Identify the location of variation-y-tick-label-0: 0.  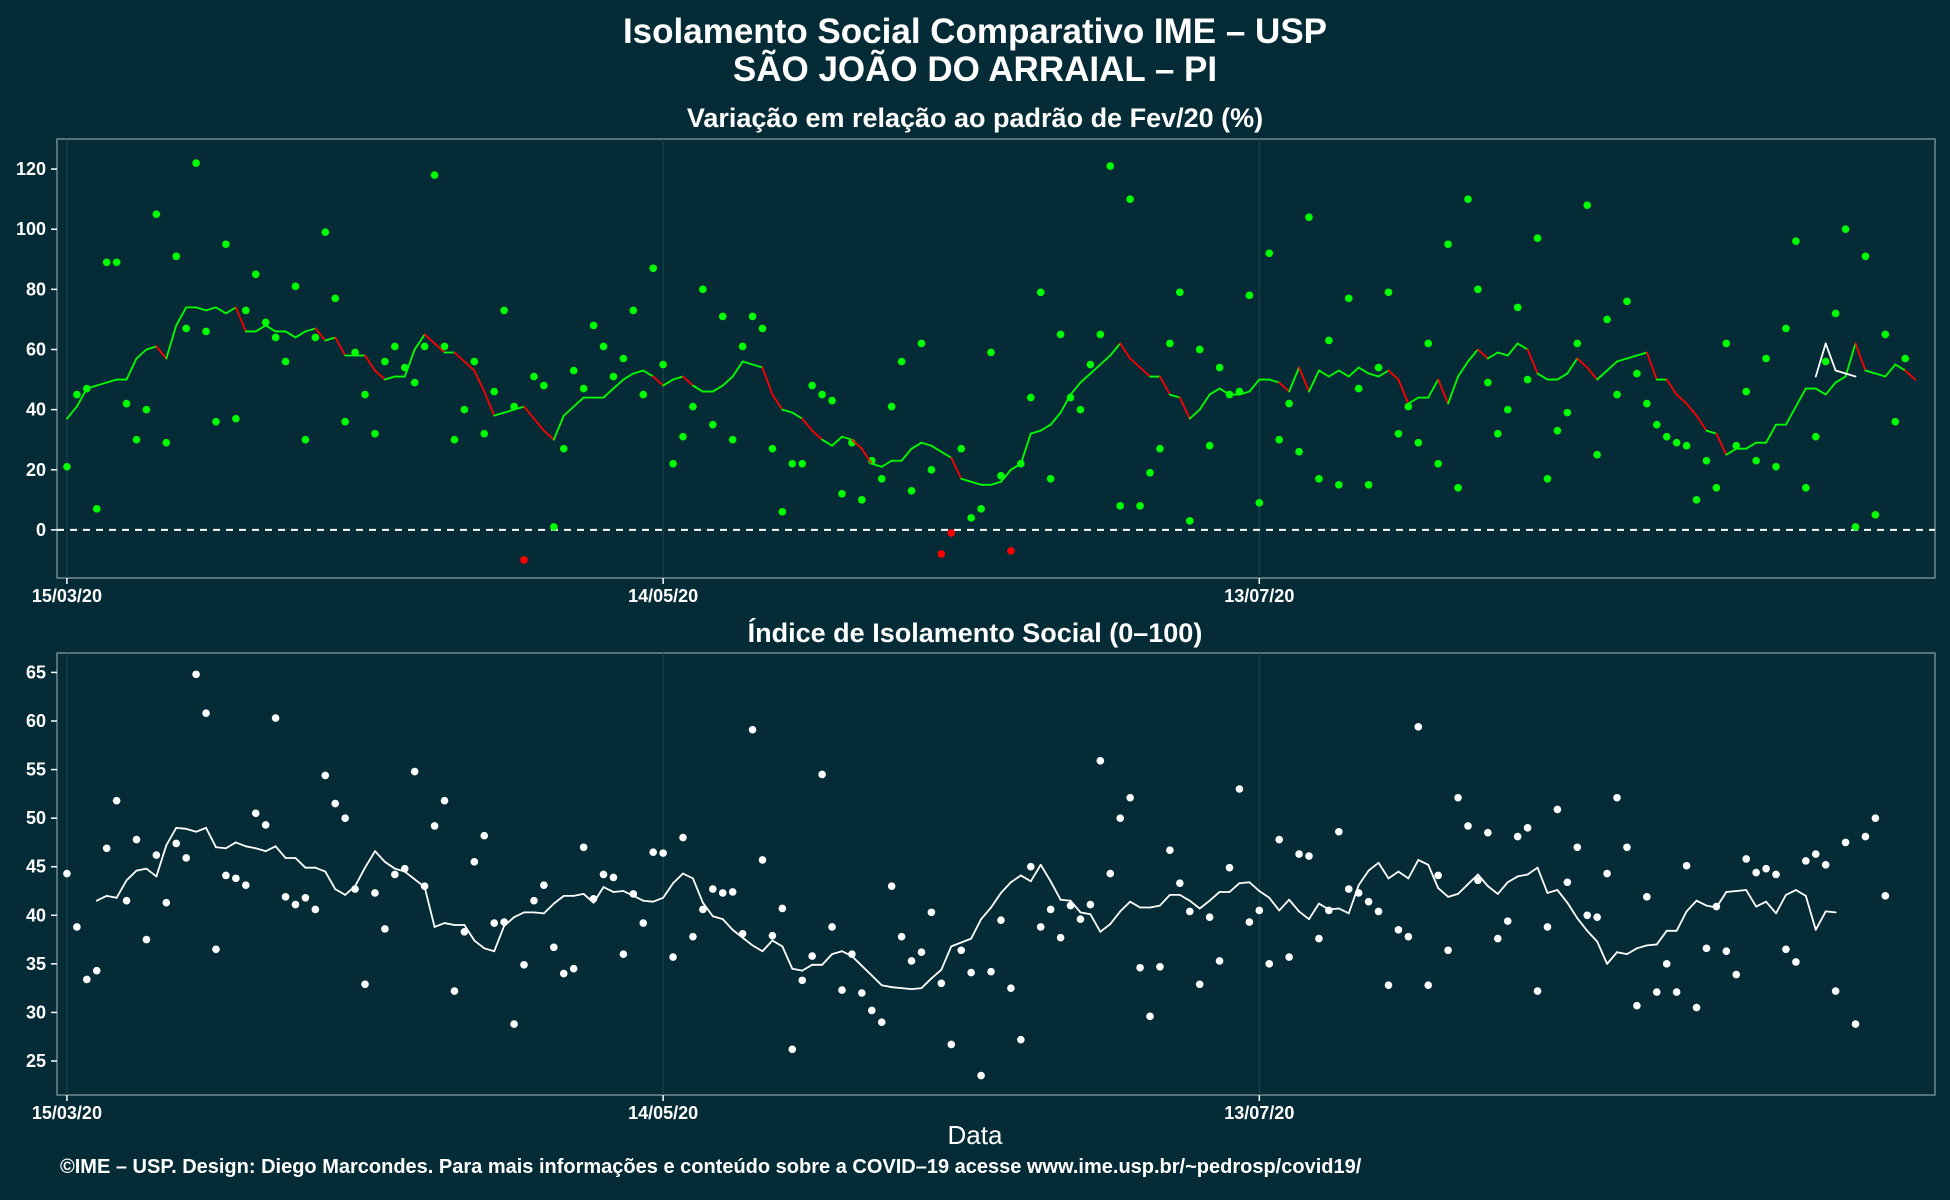
(41, 530).